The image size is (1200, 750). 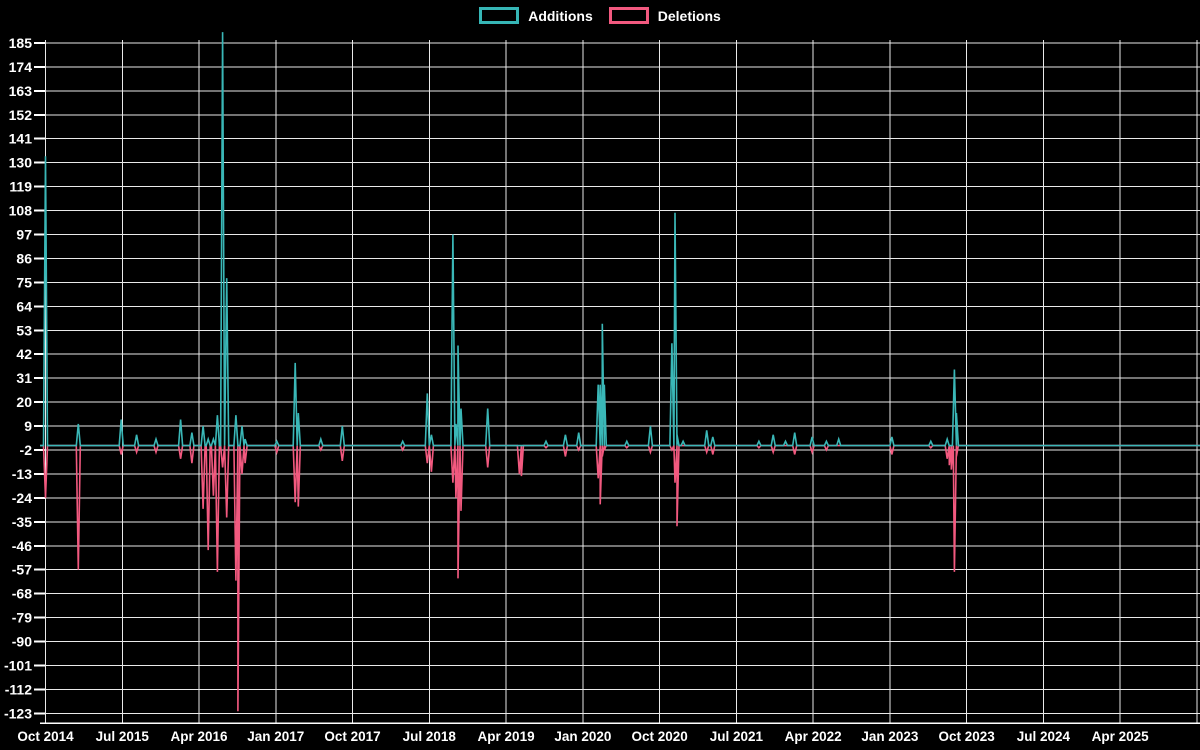 What do you see at coordinates (20, 187) in the screenshot?
I see `y-tick-label: 119` at bounding box center [20, 187].